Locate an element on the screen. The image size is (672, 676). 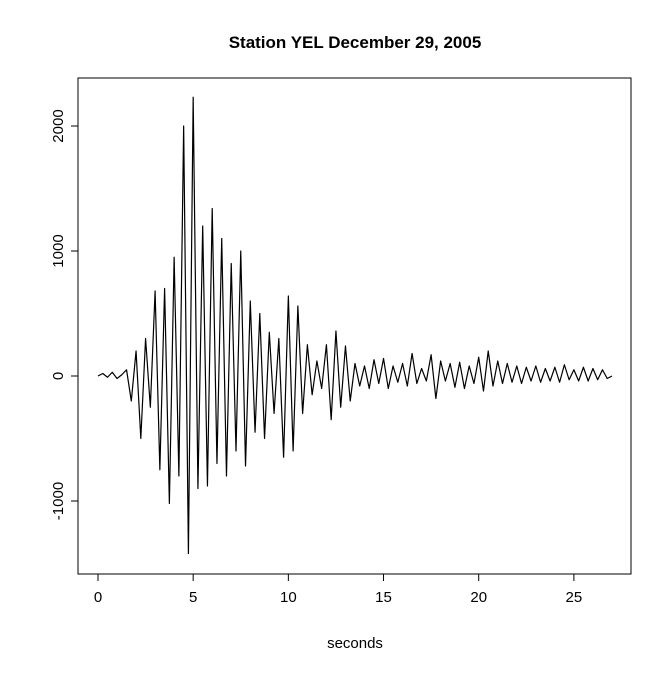
y-tick-label: 2000 is located at coordinates (58, 125).